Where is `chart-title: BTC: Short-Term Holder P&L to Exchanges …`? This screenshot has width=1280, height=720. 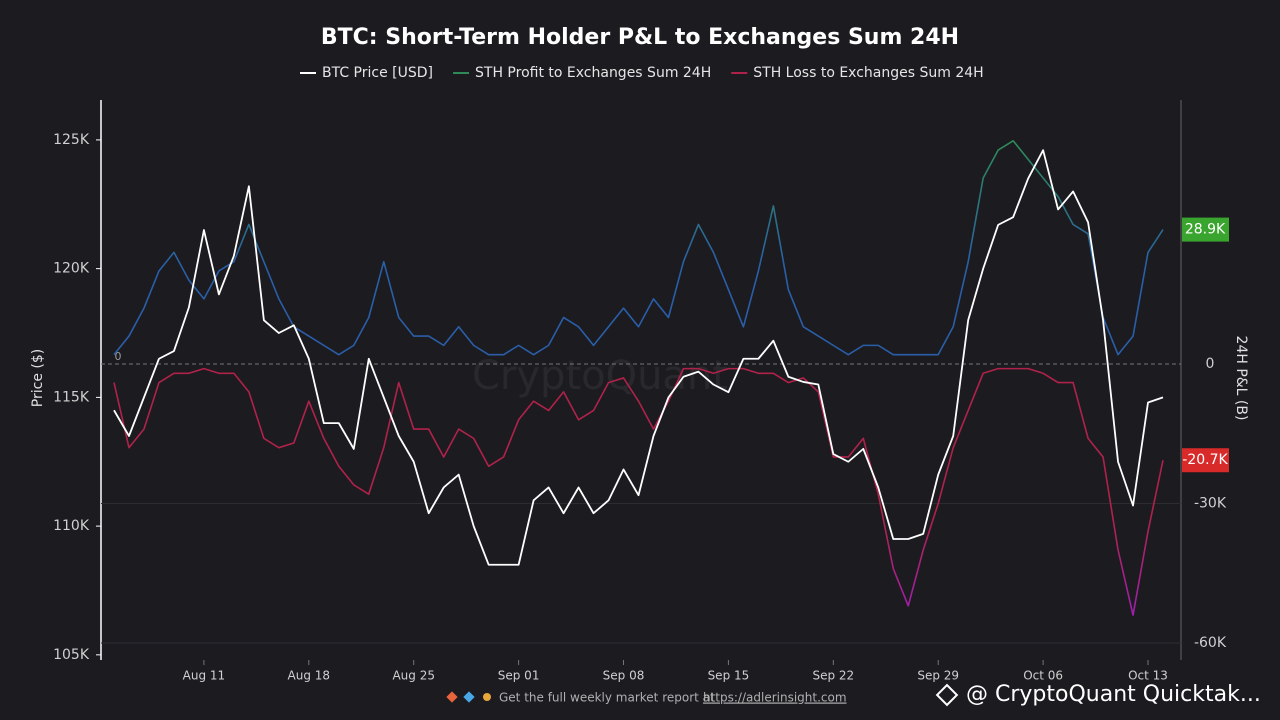 chart-title: BTC: Short-Term Holder P&L to Exchanges … is located at coordinates (640, 37).